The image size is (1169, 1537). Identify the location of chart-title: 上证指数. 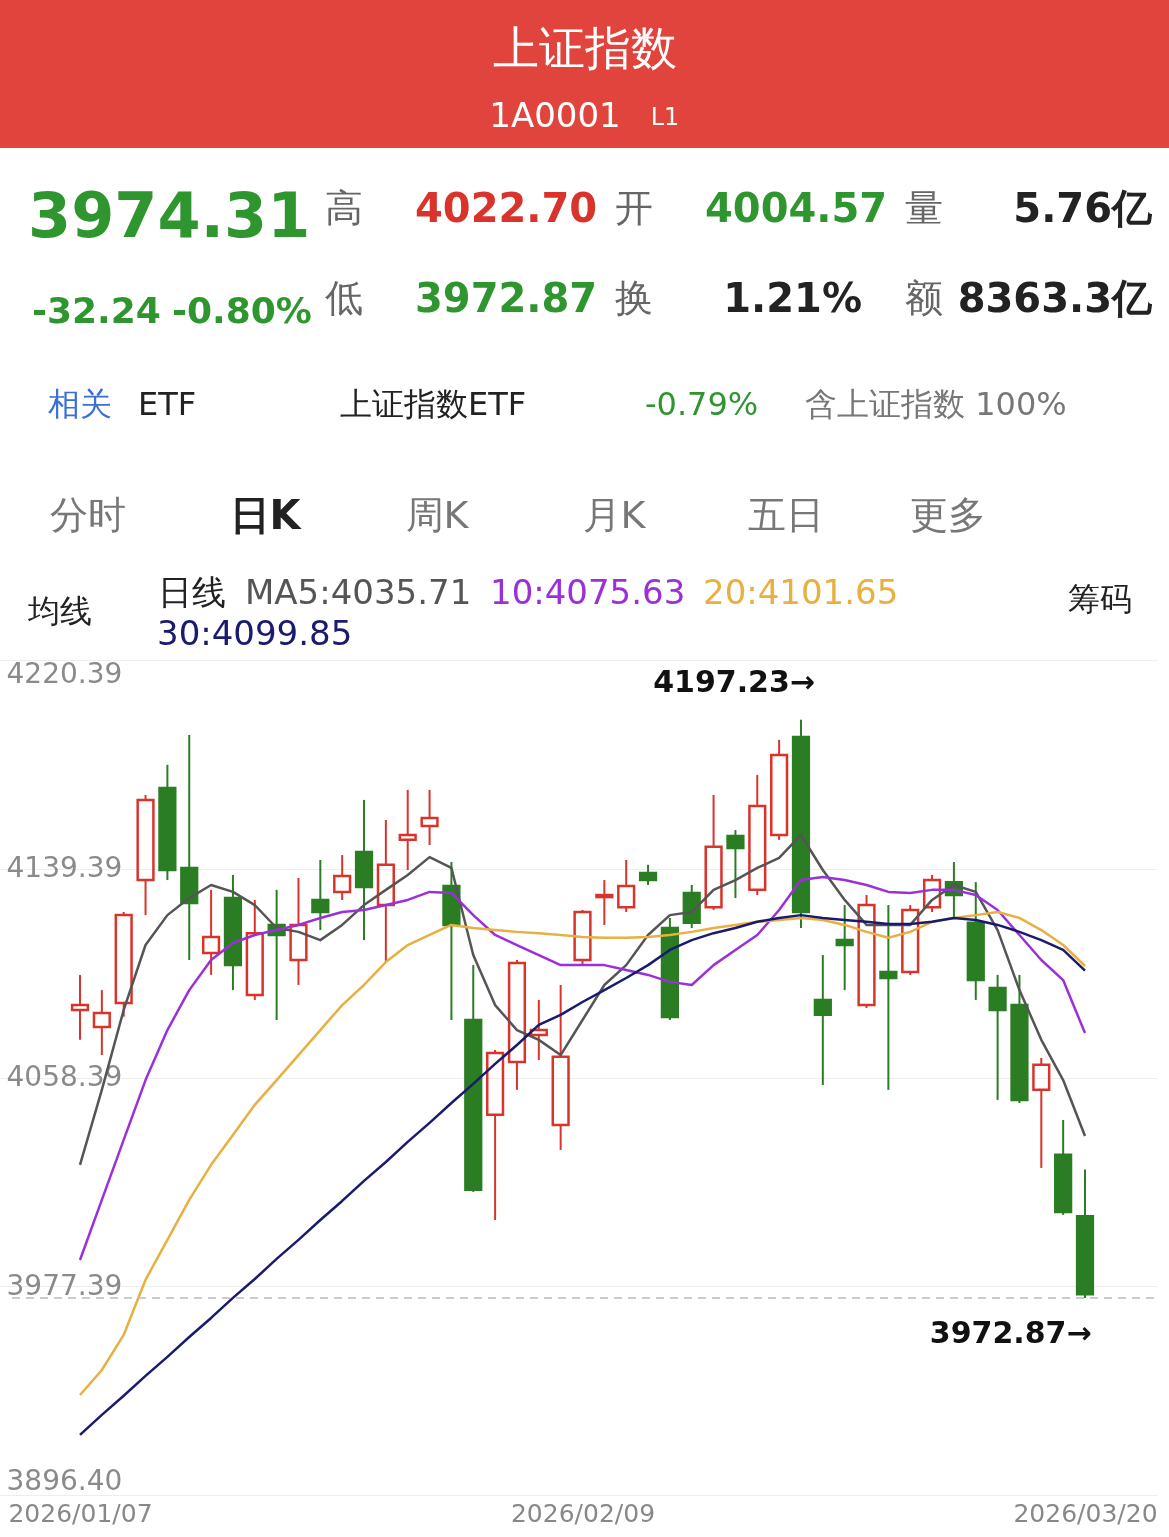
(585, 48).